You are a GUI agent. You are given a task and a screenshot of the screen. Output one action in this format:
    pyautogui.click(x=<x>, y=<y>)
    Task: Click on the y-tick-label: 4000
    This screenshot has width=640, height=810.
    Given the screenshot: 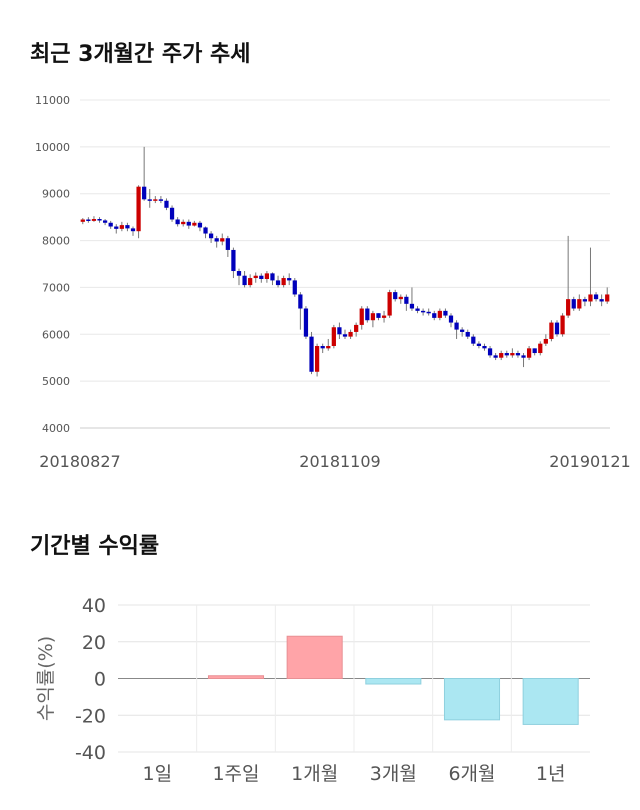 What is the action you would take?
    pyautogui.click(x=56, y=428)
    